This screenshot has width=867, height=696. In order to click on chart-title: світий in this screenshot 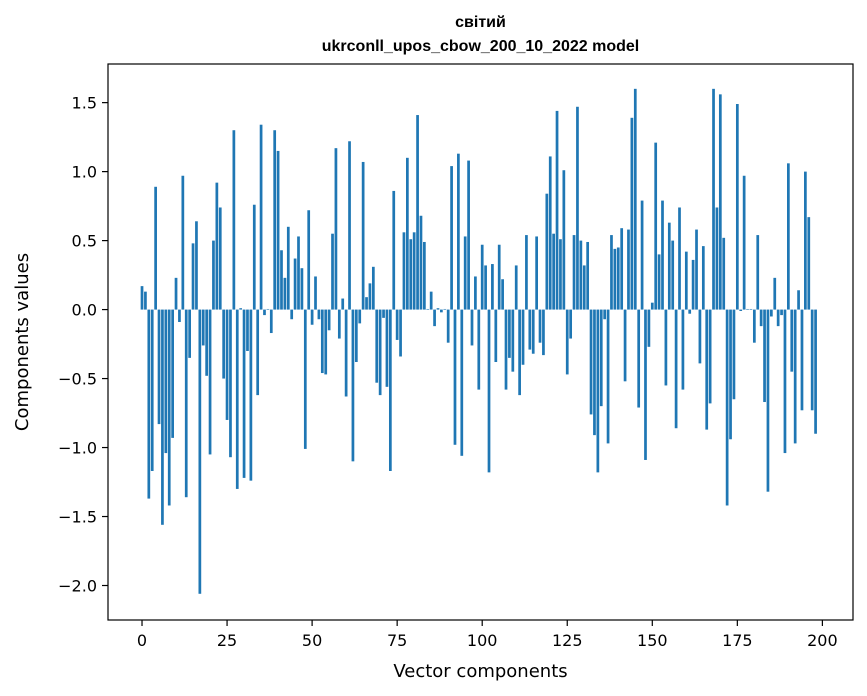, I will do `click(480, 22)`.